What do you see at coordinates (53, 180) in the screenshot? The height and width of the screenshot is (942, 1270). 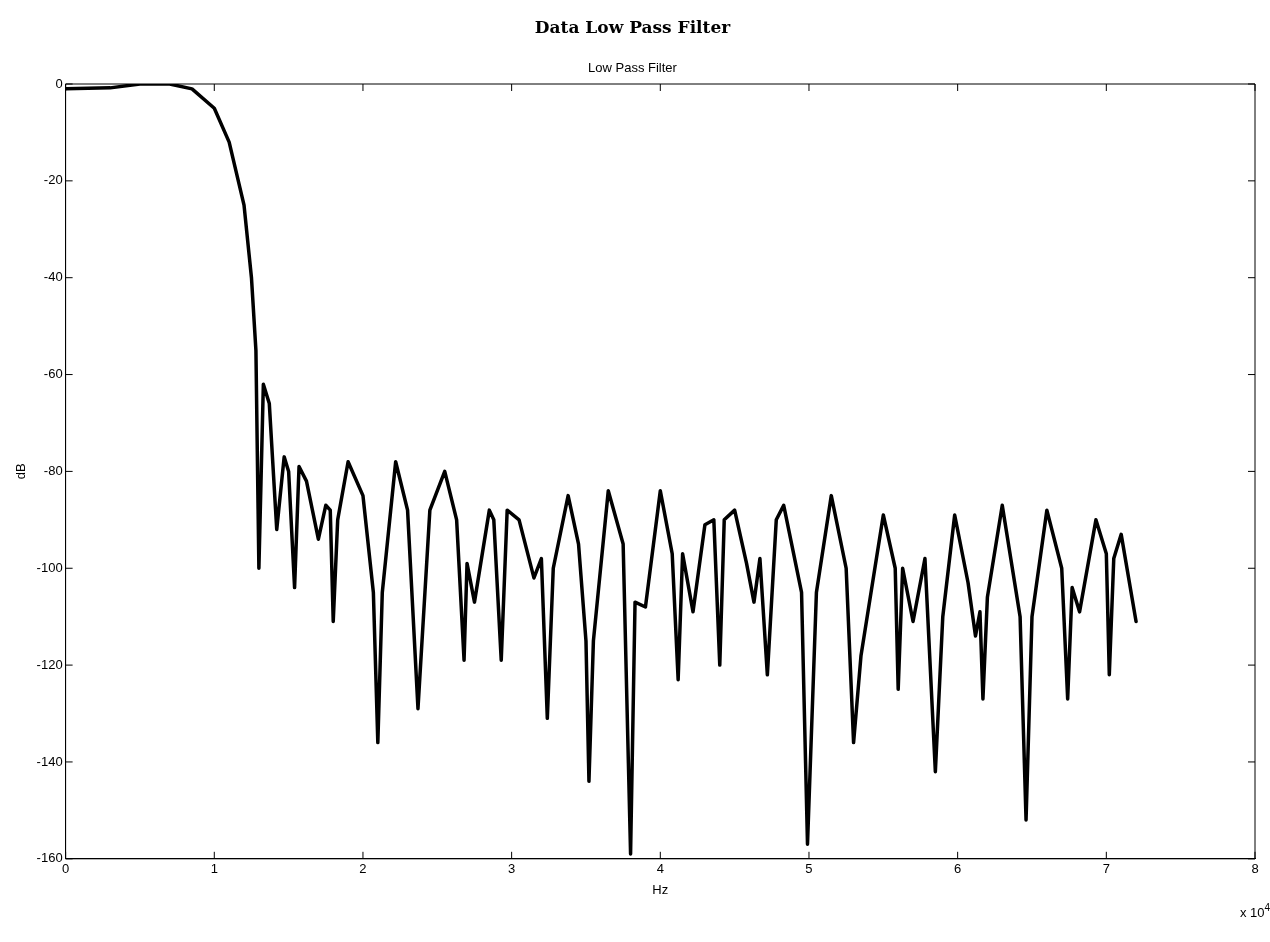 I see `y-tick-label: -20` at bounding box center [53, 180].